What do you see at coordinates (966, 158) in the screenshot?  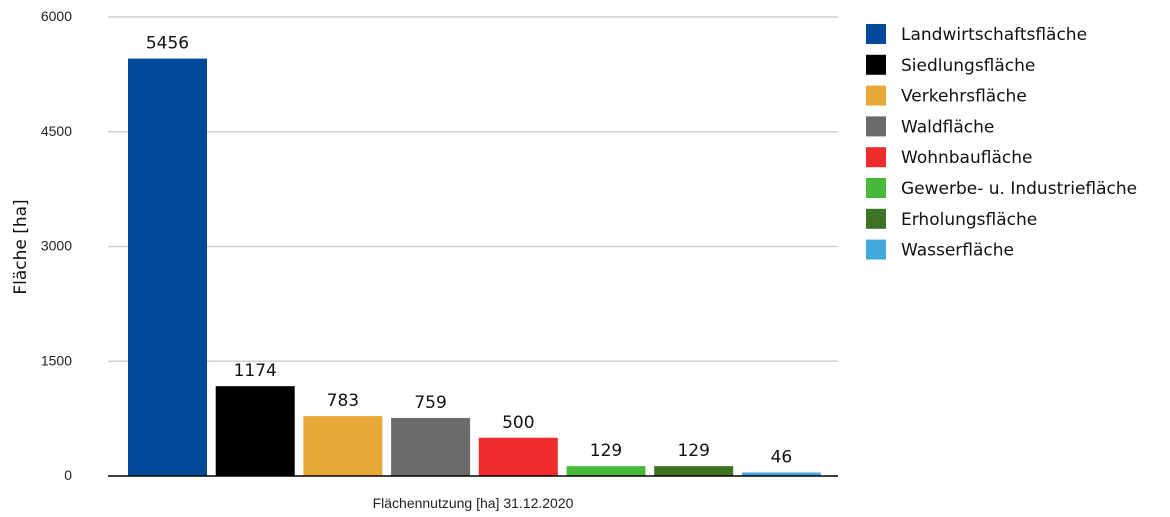 I see `legend-label: Wohnbaufläche` at bounding box center [966, 158].